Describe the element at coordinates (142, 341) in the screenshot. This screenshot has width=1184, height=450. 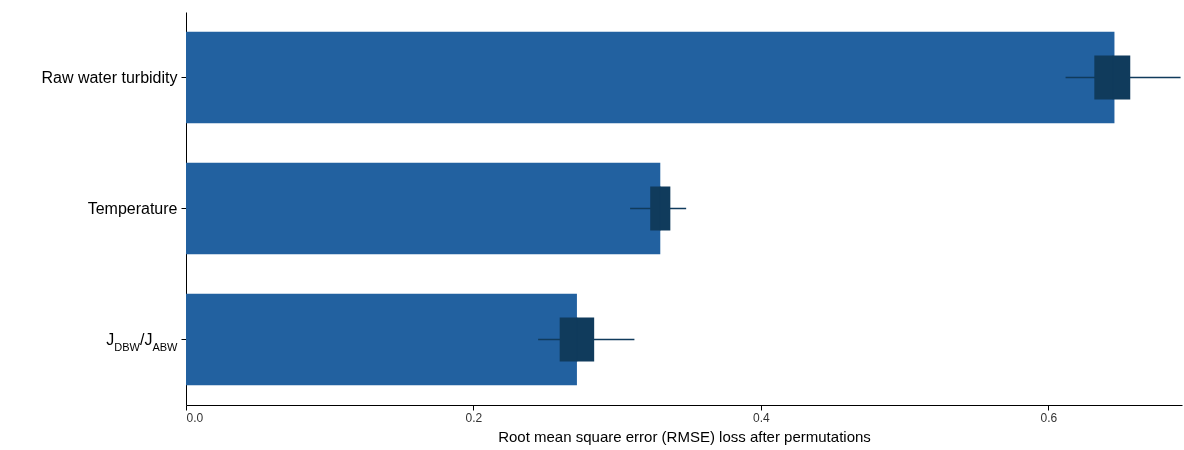
I see `y-tick-label: J$_{DBW}$/J$_{ABW}$` at that location.